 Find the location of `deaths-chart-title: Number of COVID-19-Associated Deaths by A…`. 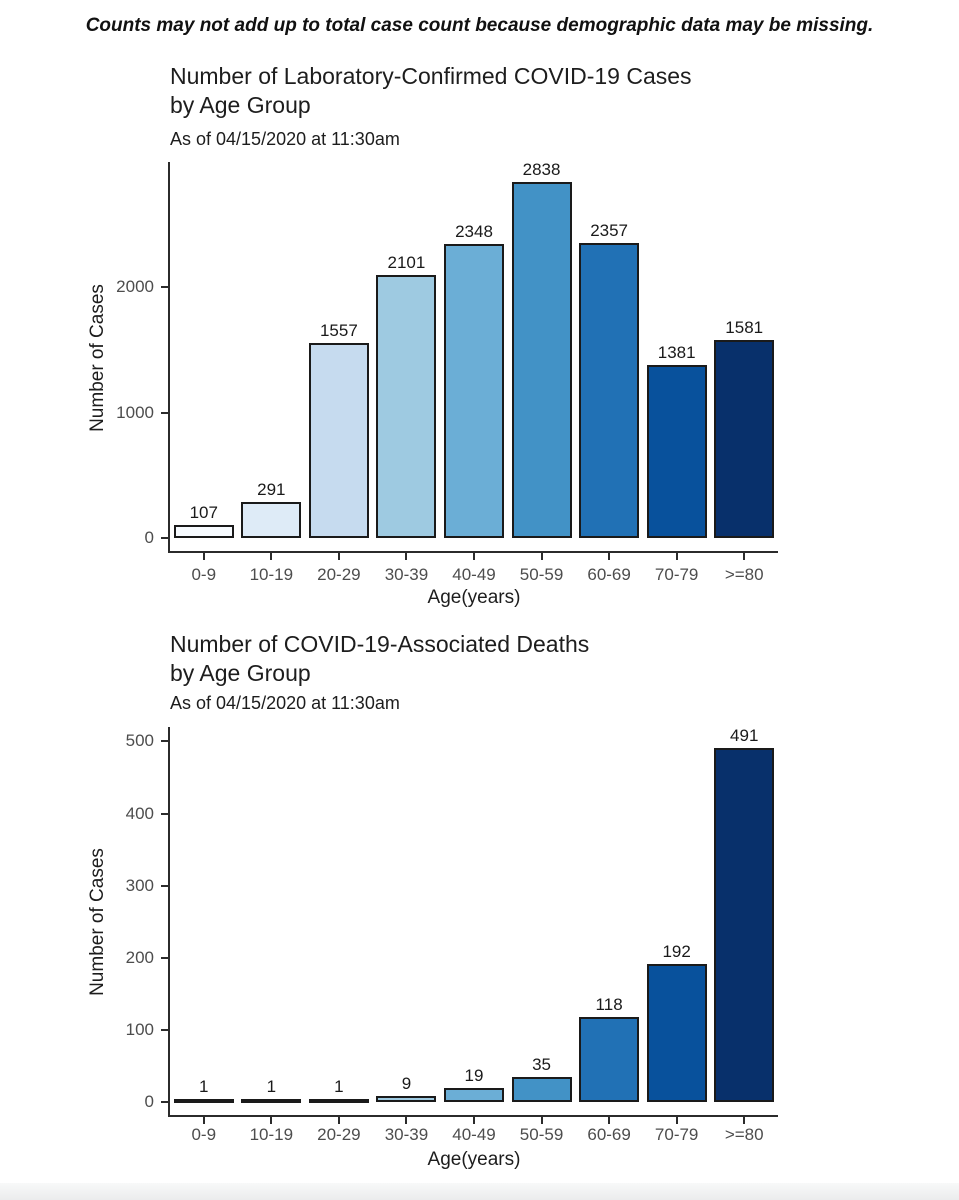

deaths-chart-title: Number of COVID-19-Associated Deaths by A… is located at coordinates (379, 659).